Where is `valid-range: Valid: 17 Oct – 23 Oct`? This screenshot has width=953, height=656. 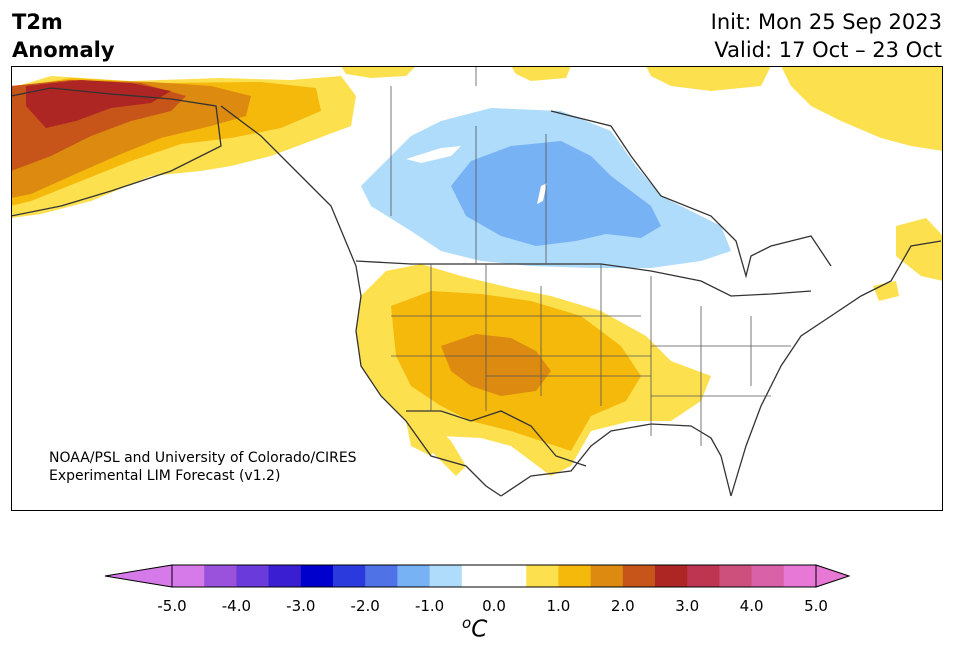
valid-range: Valid: 17 Oct – 23 Oct is located at coordinates (828, 50).